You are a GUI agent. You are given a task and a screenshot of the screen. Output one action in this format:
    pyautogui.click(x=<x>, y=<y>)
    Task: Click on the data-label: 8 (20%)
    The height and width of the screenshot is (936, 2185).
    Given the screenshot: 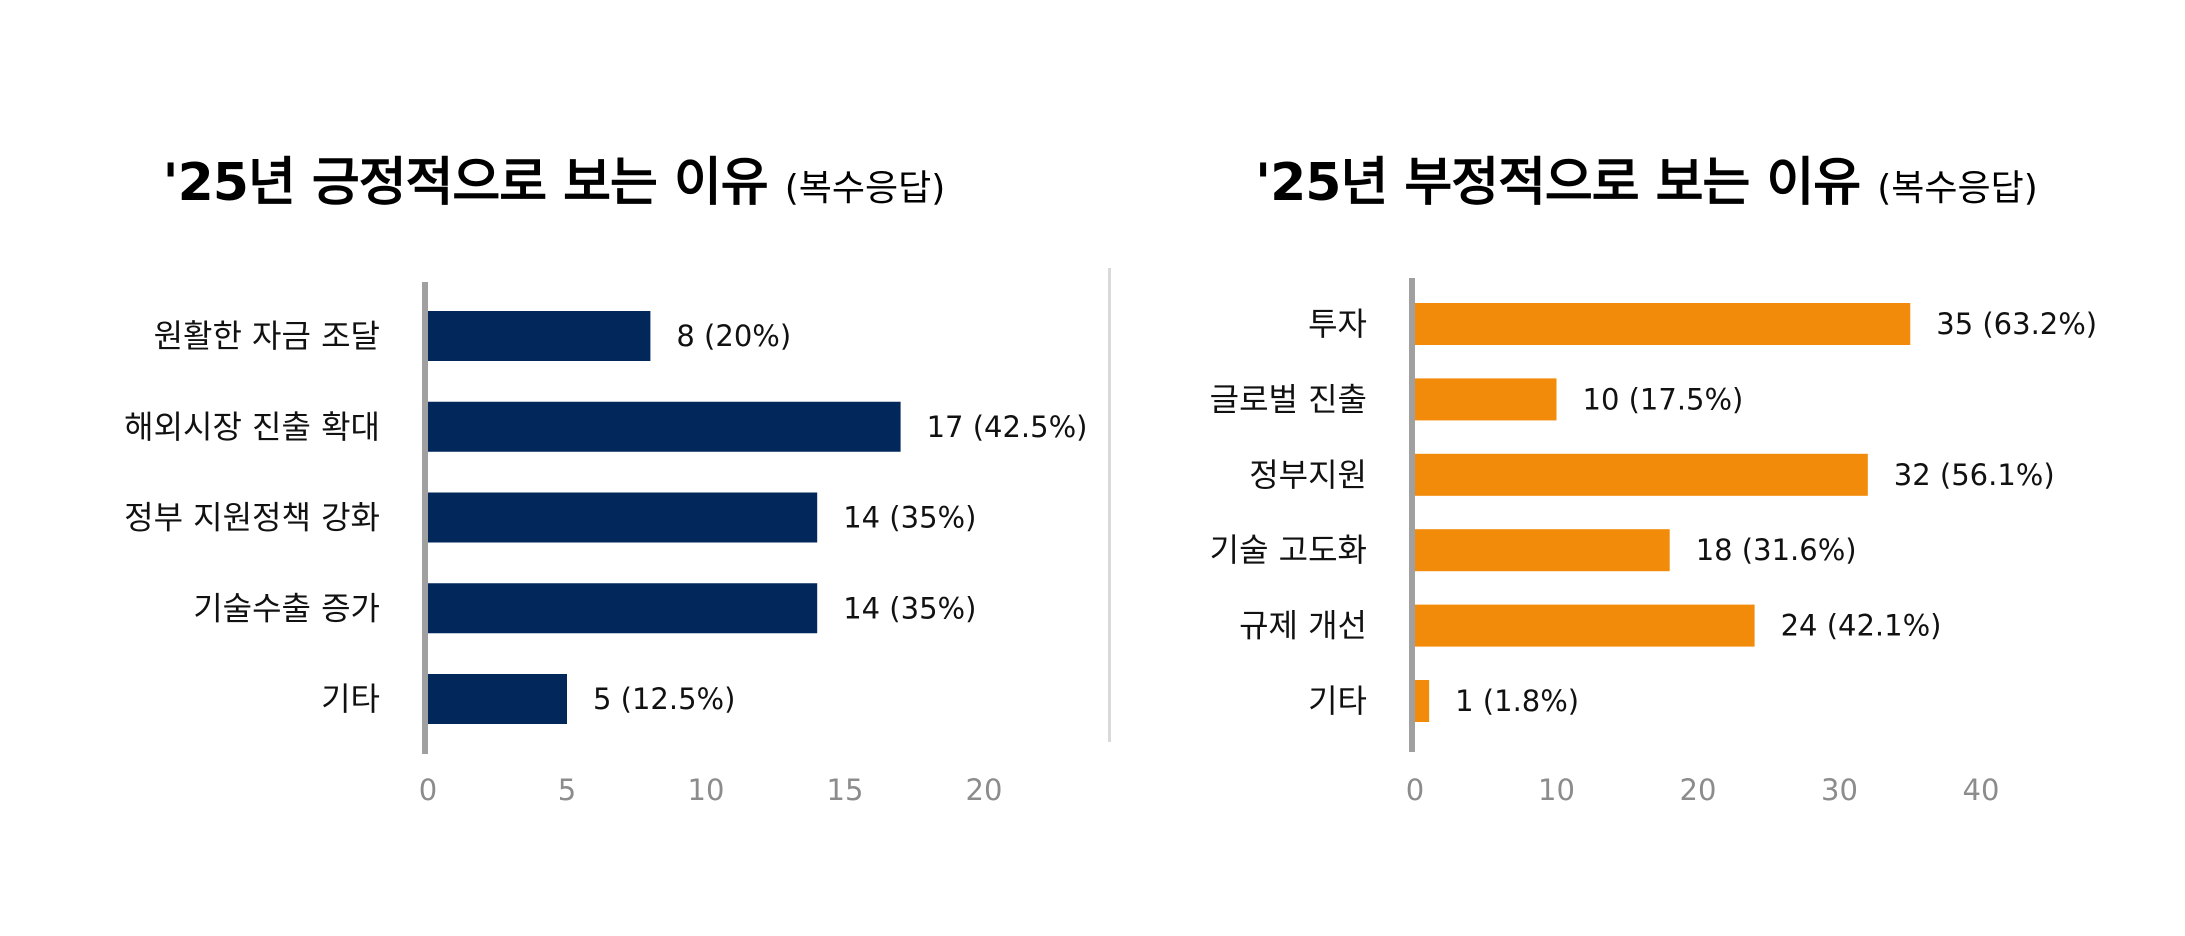 What is the action you would take?
    pyautogui.click(x=733, y=336)
    